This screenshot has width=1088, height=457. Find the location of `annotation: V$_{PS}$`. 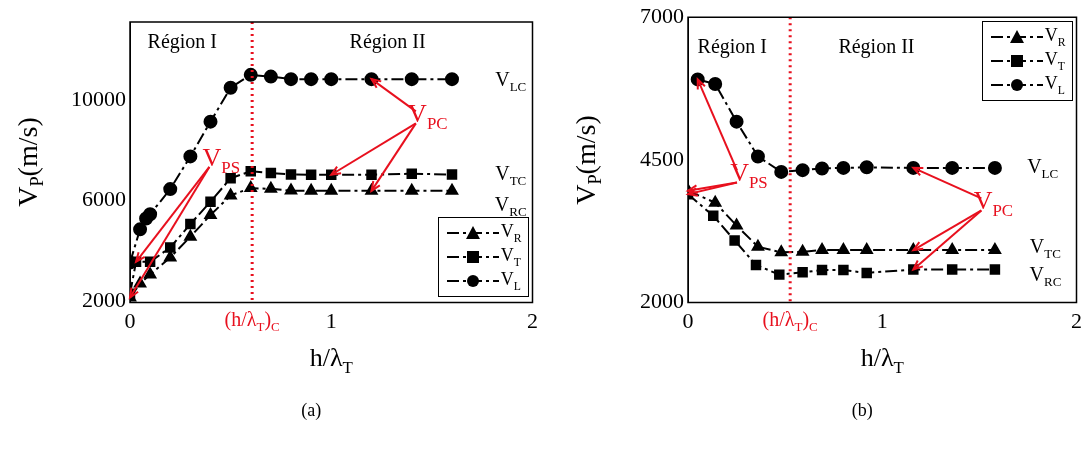

annotation: V$_{PS}$ is located at coordinates (221, 160).